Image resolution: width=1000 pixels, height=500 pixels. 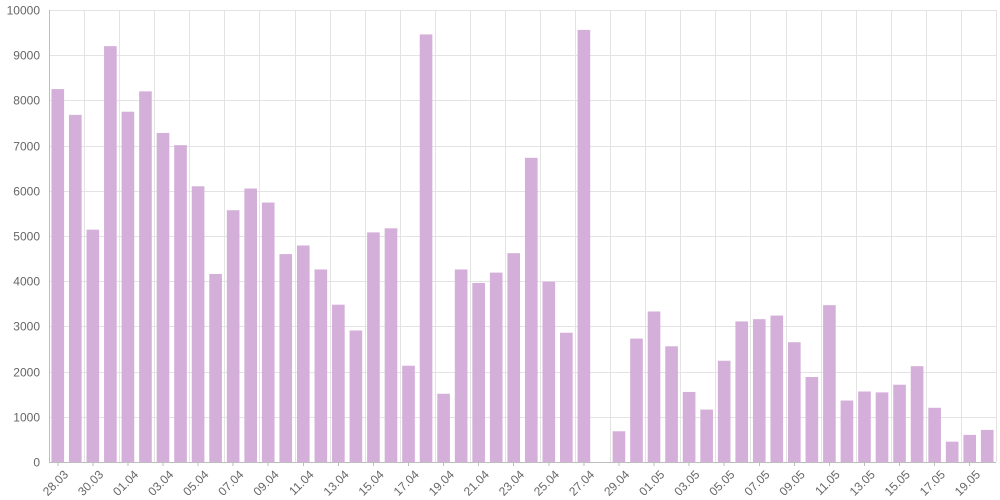 I want to click on bar-26.04: 26.04: 2860, so click(x=566, y=397).